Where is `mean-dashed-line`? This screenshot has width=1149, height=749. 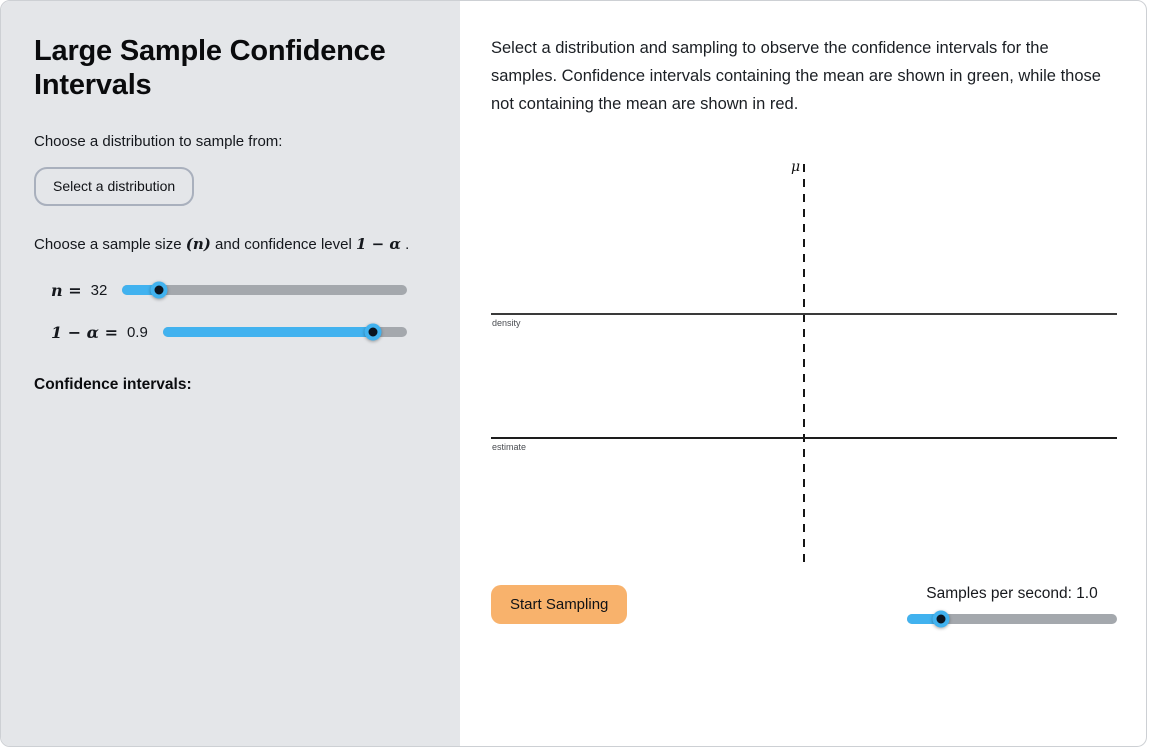
mean-dashed-line is located at coordinates (804, 364).